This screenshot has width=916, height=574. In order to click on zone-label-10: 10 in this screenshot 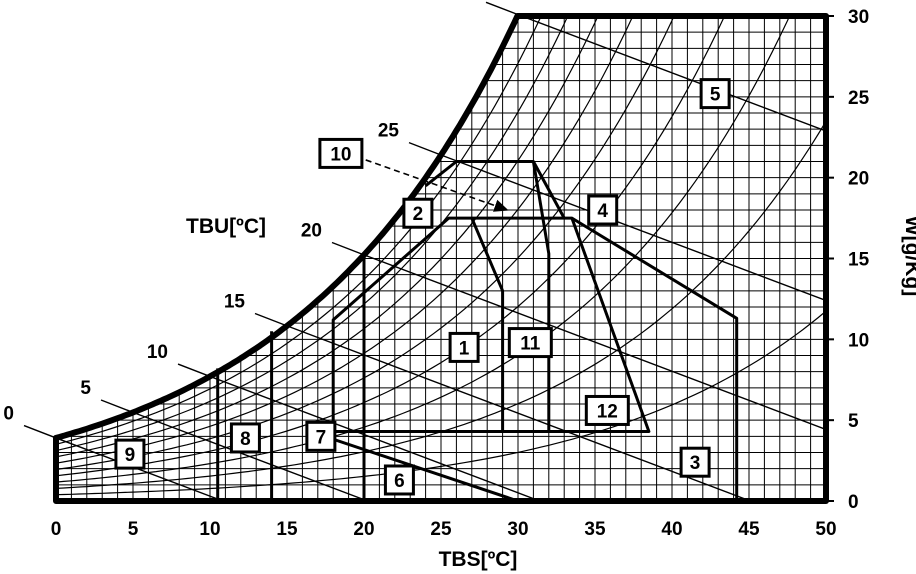, I will do `click(340, 154)`.